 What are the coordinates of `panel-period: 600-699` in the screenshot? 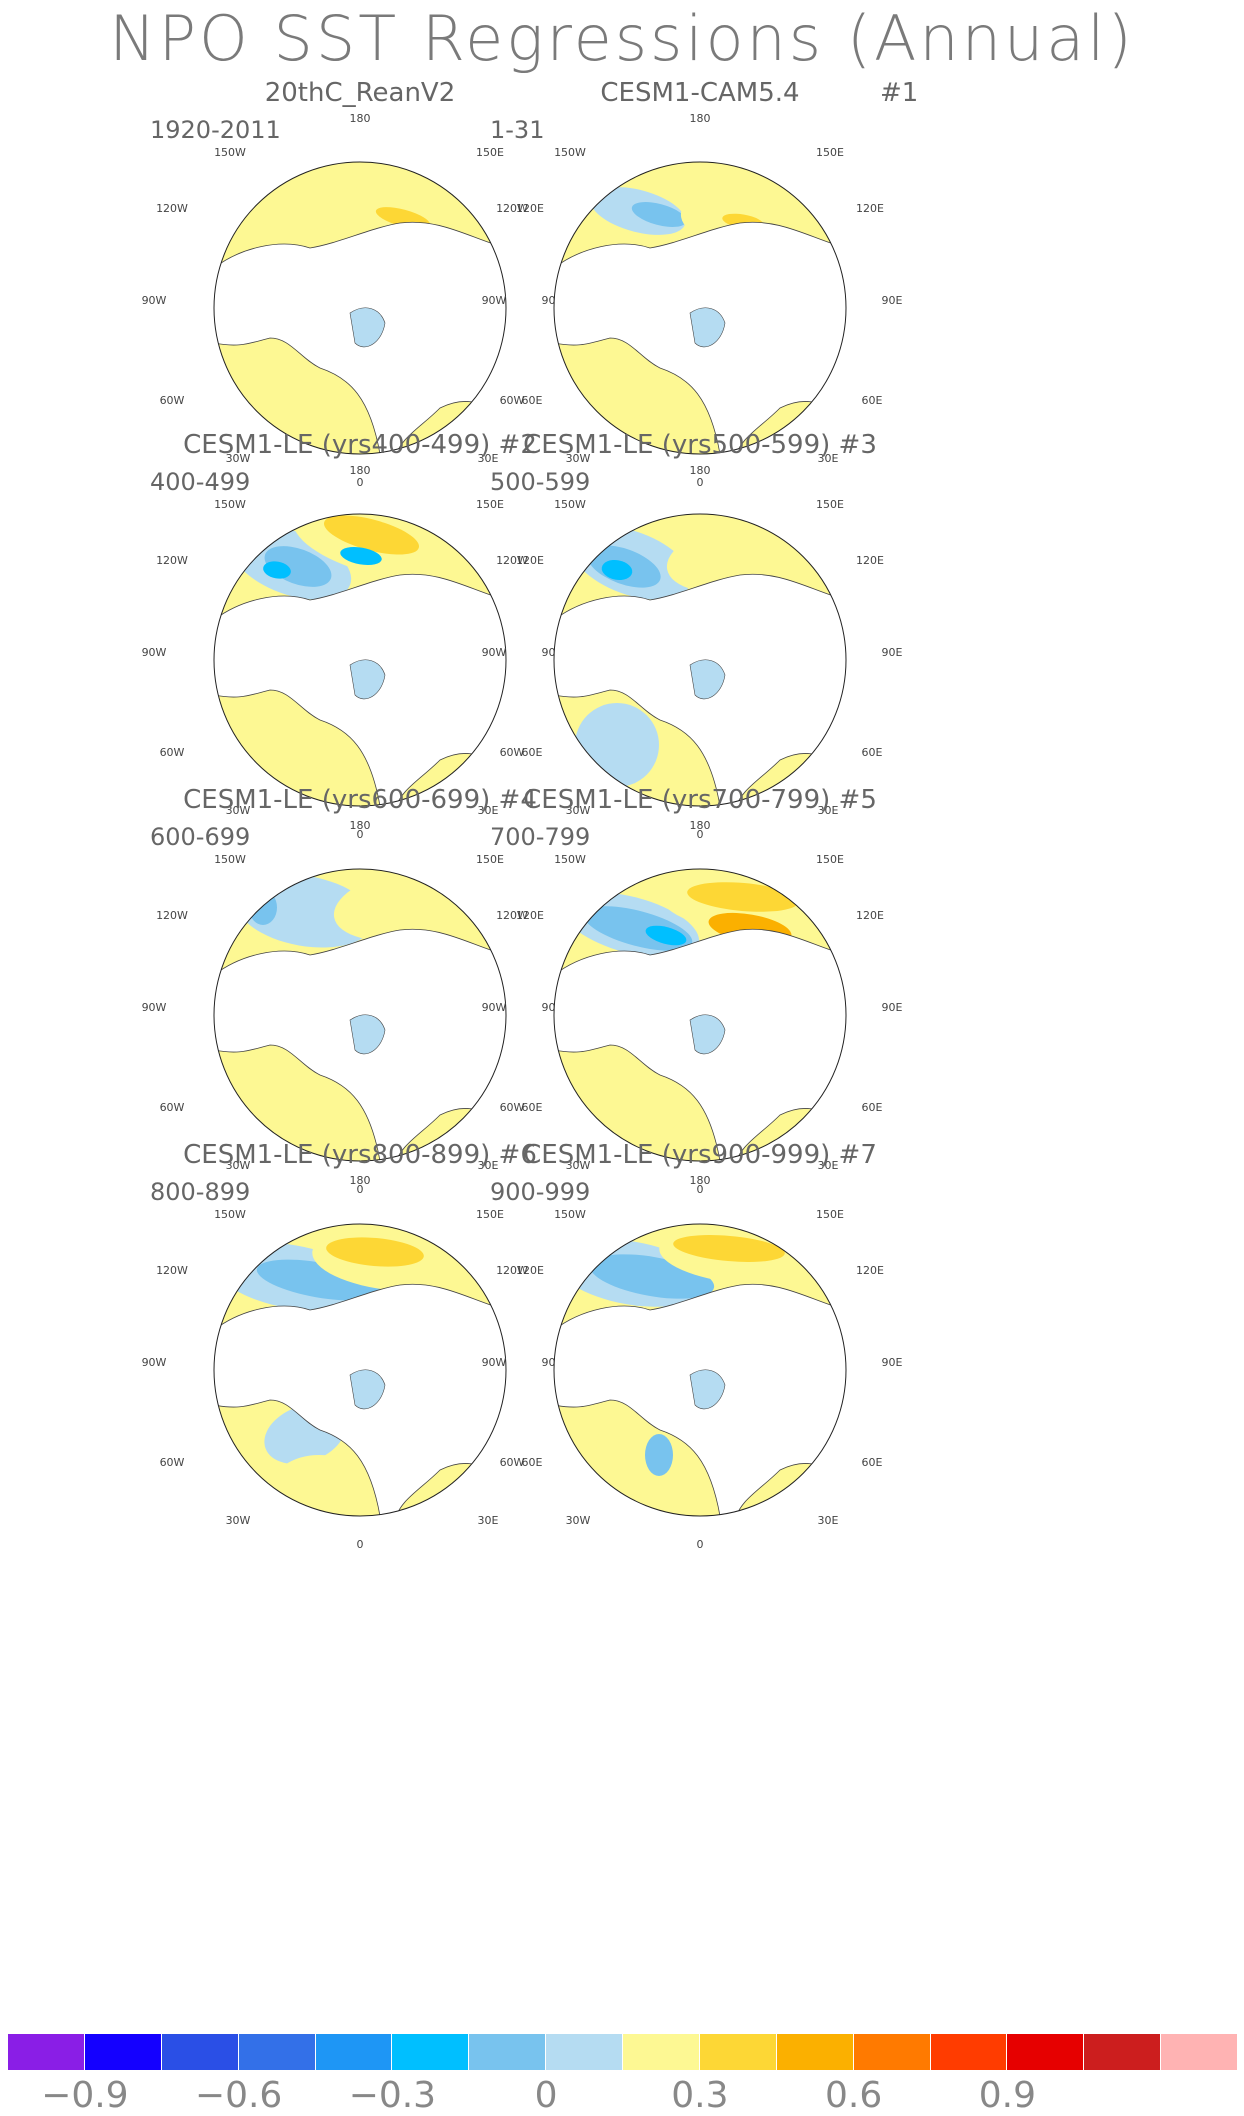 It's located at (200, 837).